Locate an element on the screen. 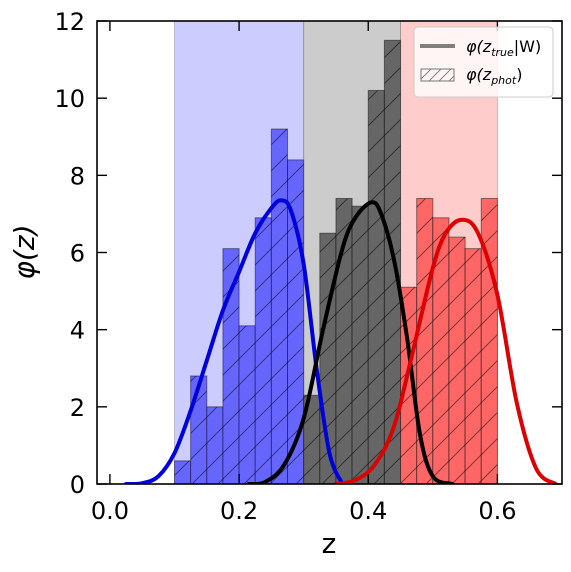 This screenshot has height=572, width=571. hist-1-bar-3-hatch is located at coordinates (360, 344).